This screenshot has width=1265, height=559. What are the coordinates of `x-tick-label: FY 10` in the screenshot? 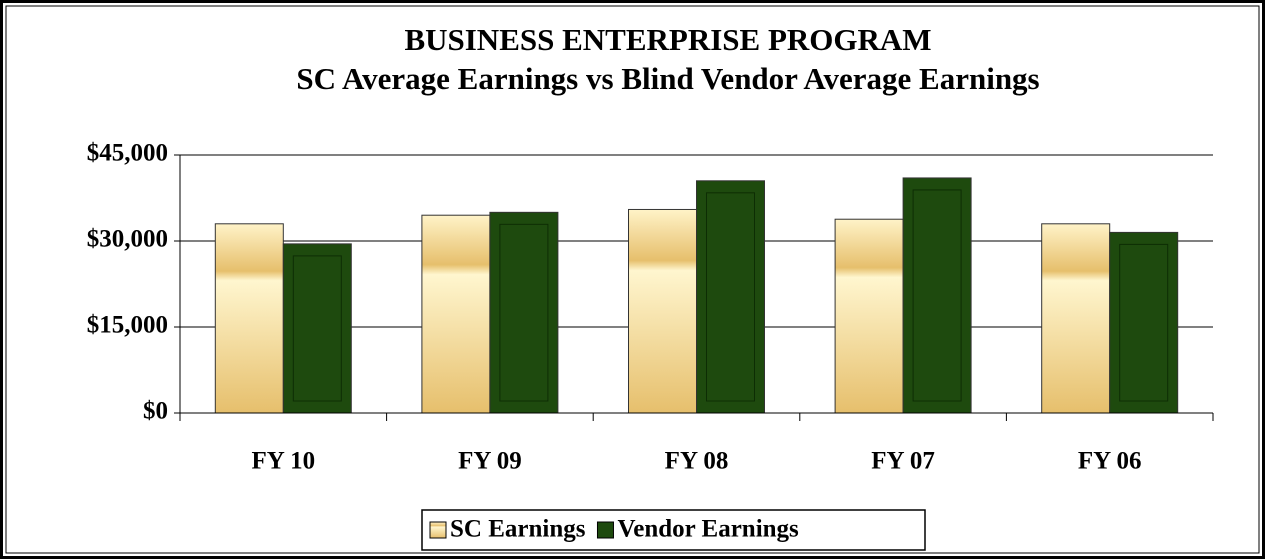 It's located at (283, 461).